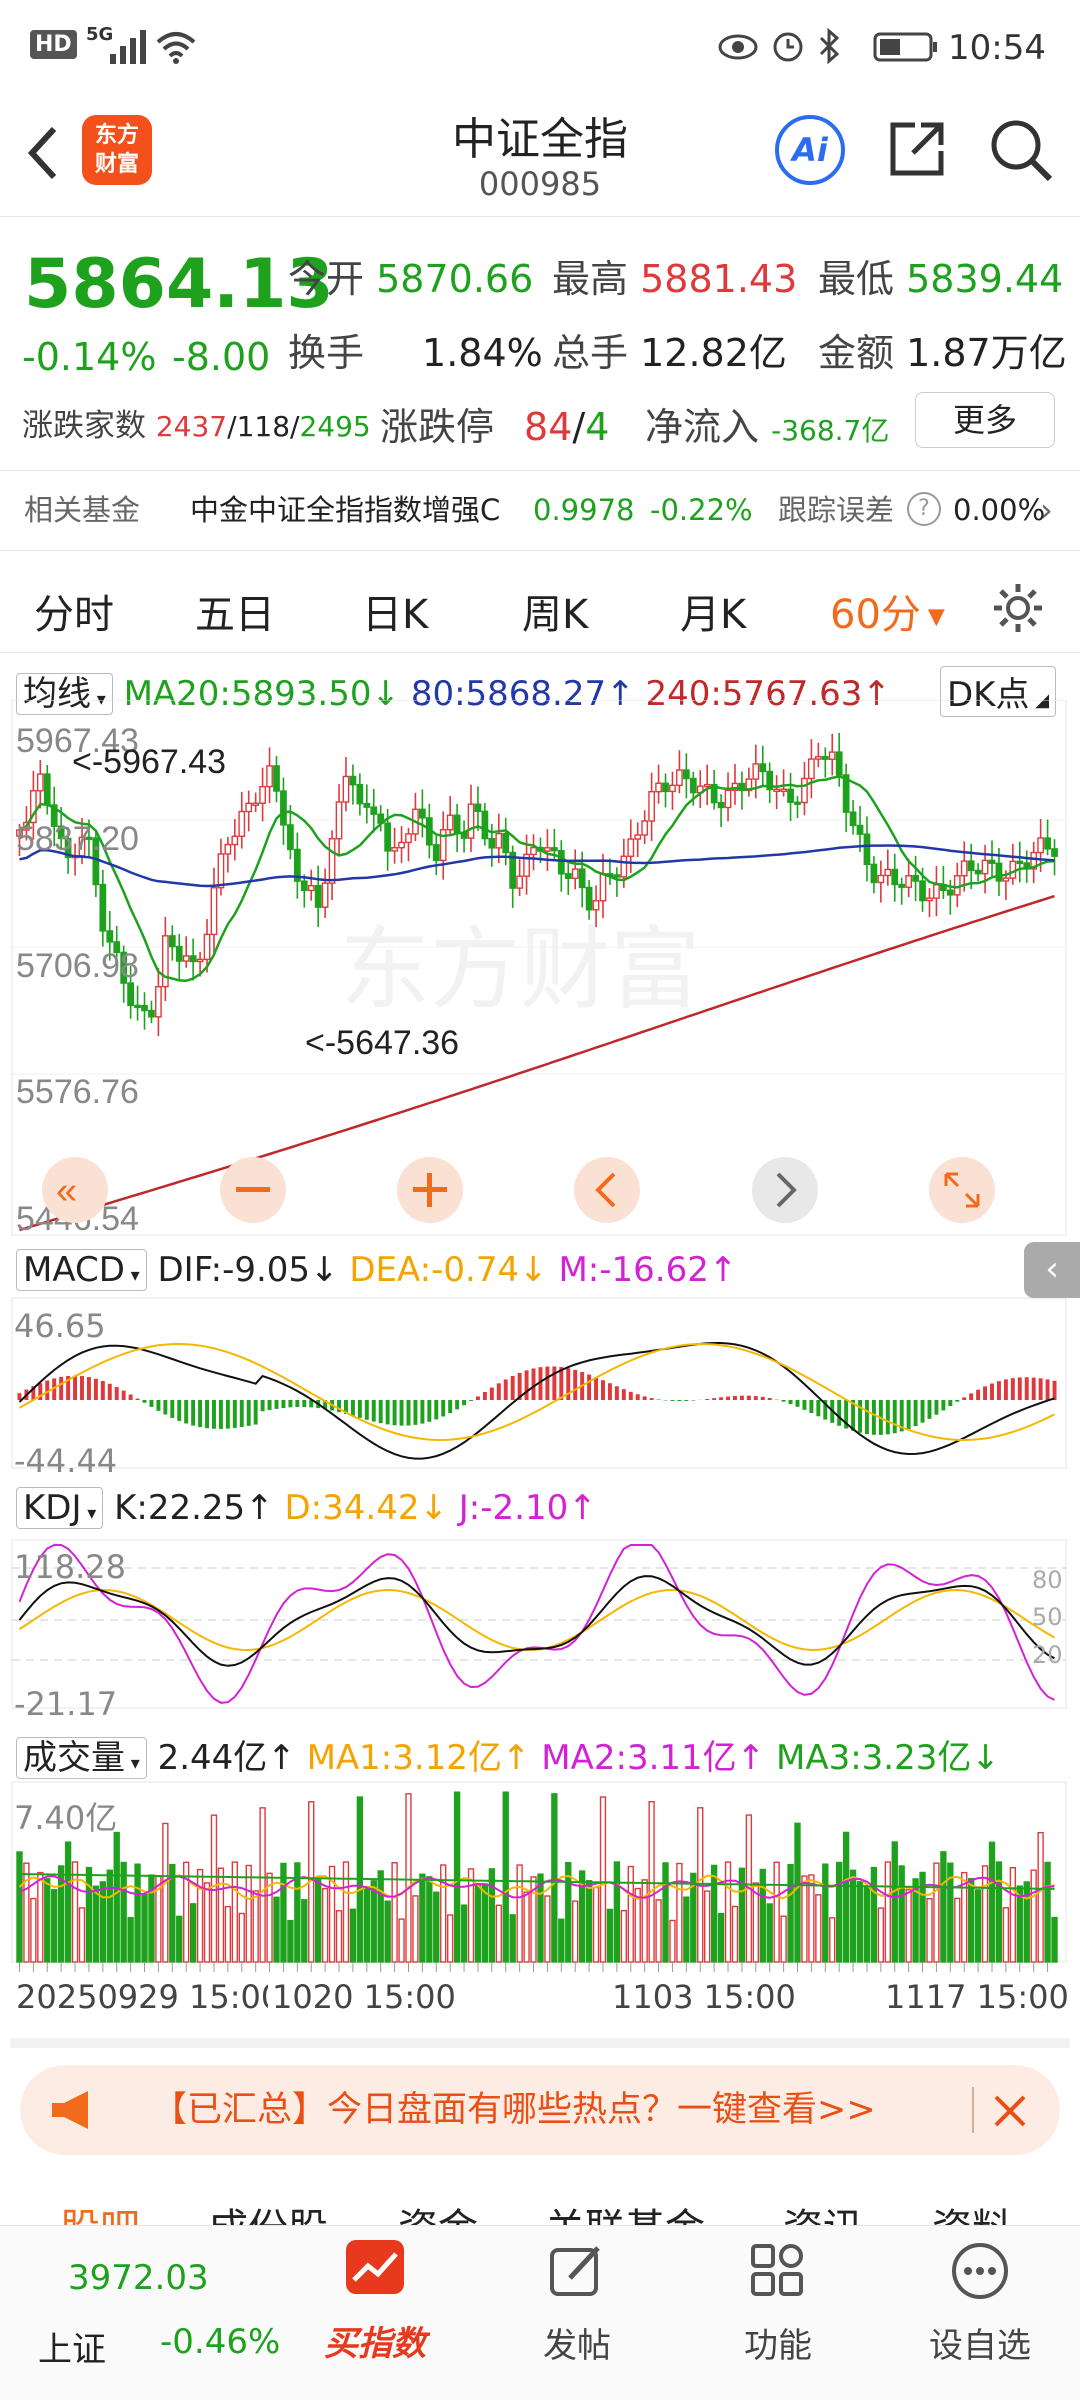 This screenshot has width=1080, height=2400. Describe the element at coordinates (382, 1043) in the screenshot. I see `low-marker: <-5647.36` at that location.